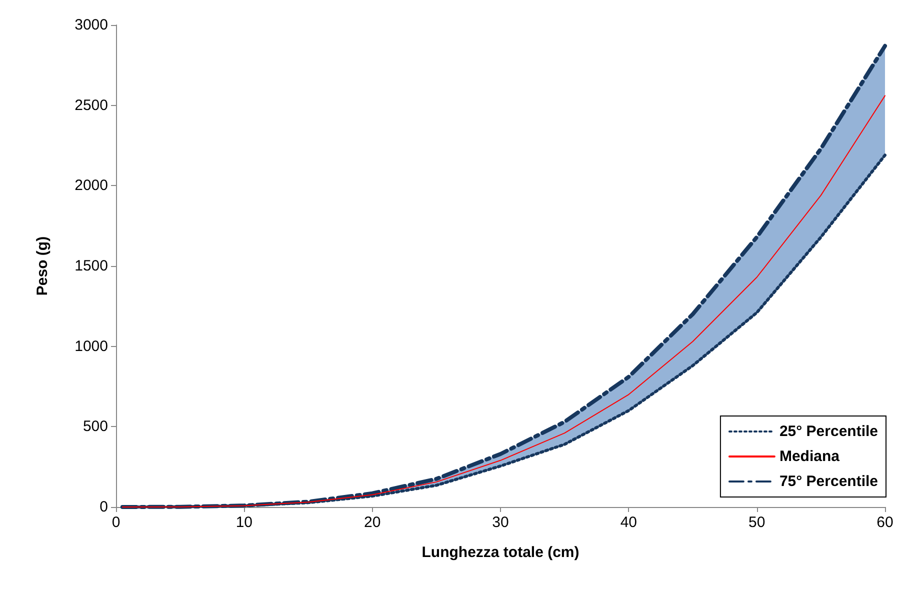 Image resolution: width=906 pixels, height=592 pixels. I want to click on y-tick-label: 0, so click(104, 507).